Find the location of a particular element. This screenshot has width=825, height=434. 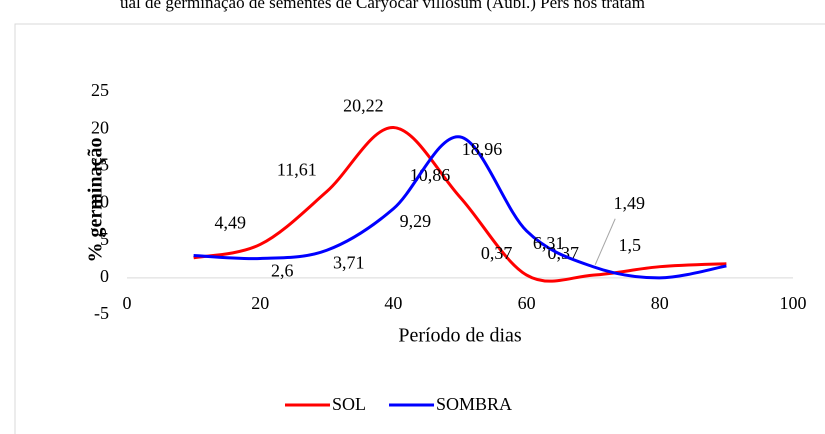

data-label: 2,6 is located at coordinates (282, 271).